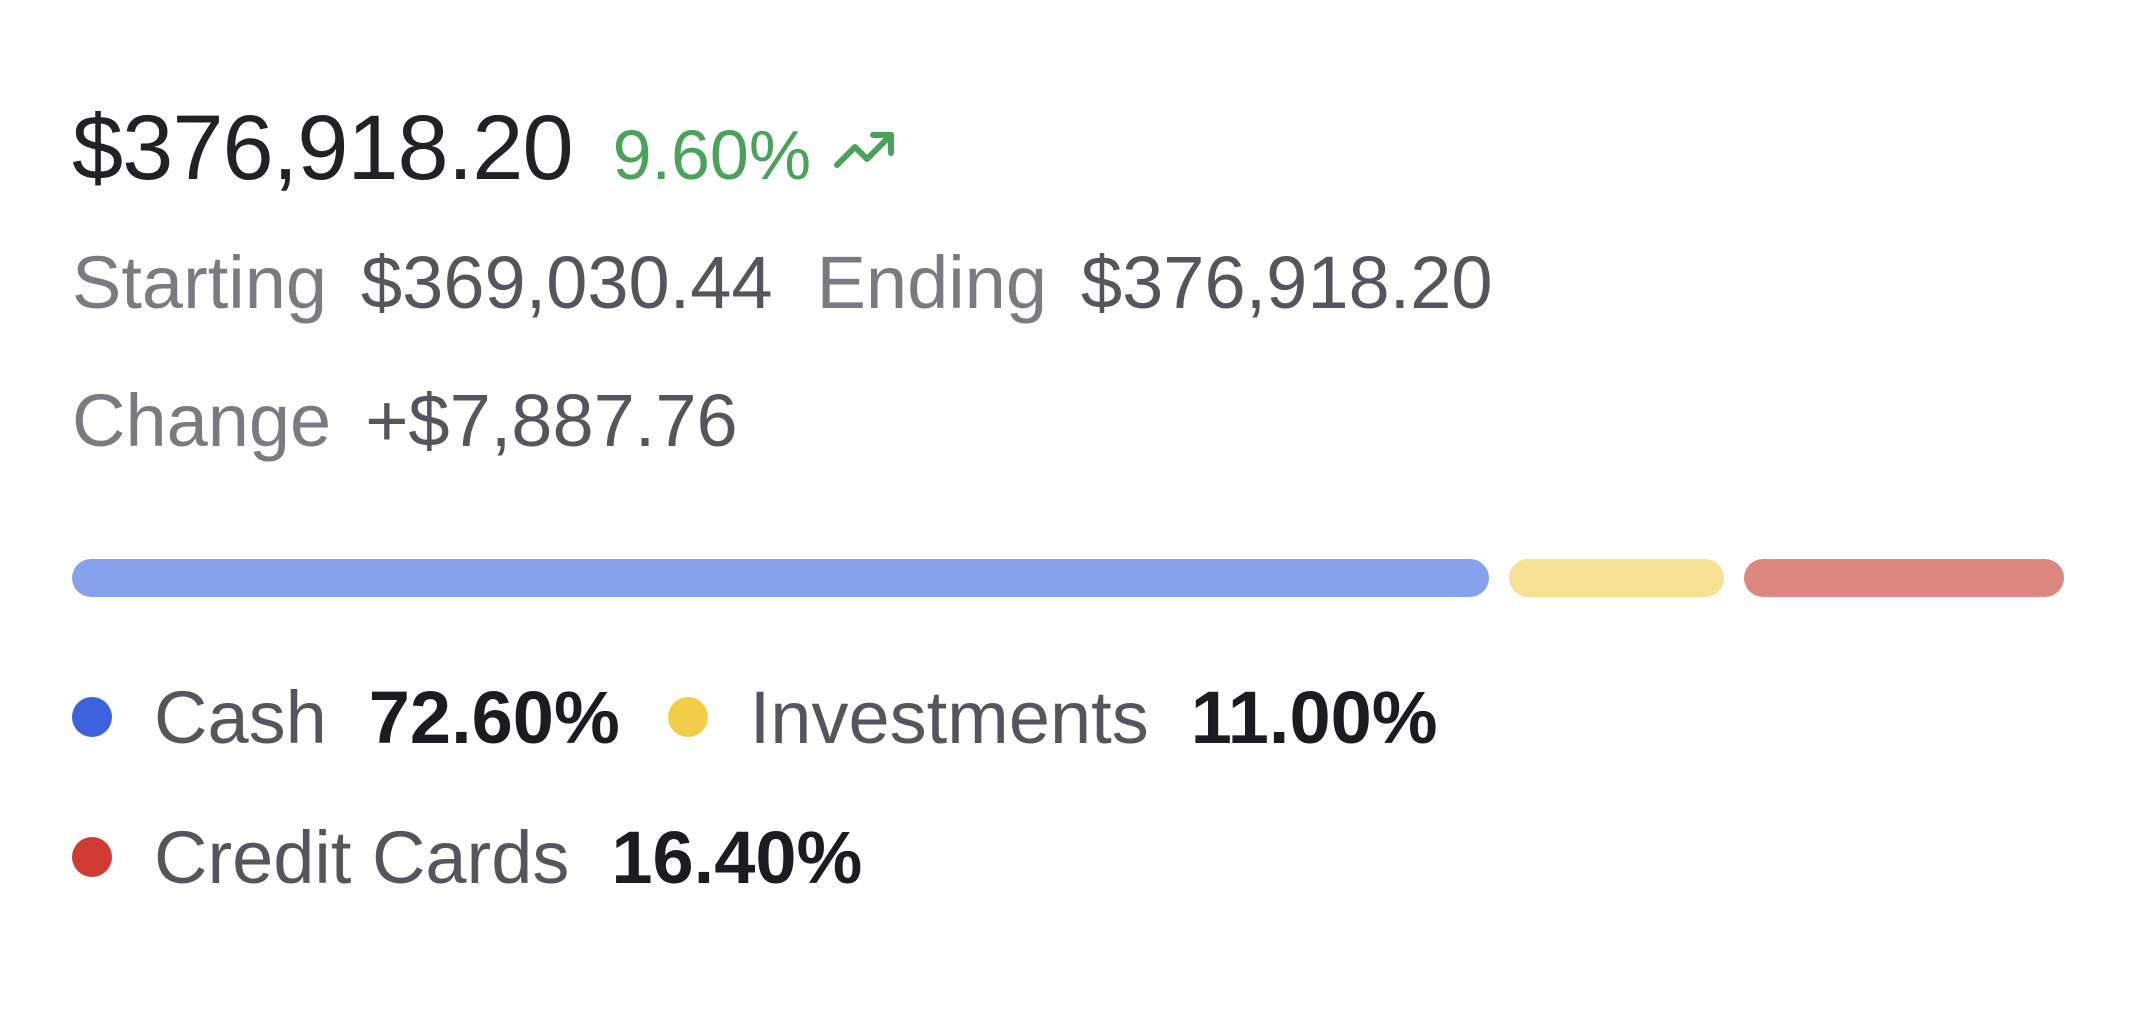  What do you see at coordinates (949, 717) in the screenshot?
I see `legend-name: Investments` at bounding box center [949, 717].